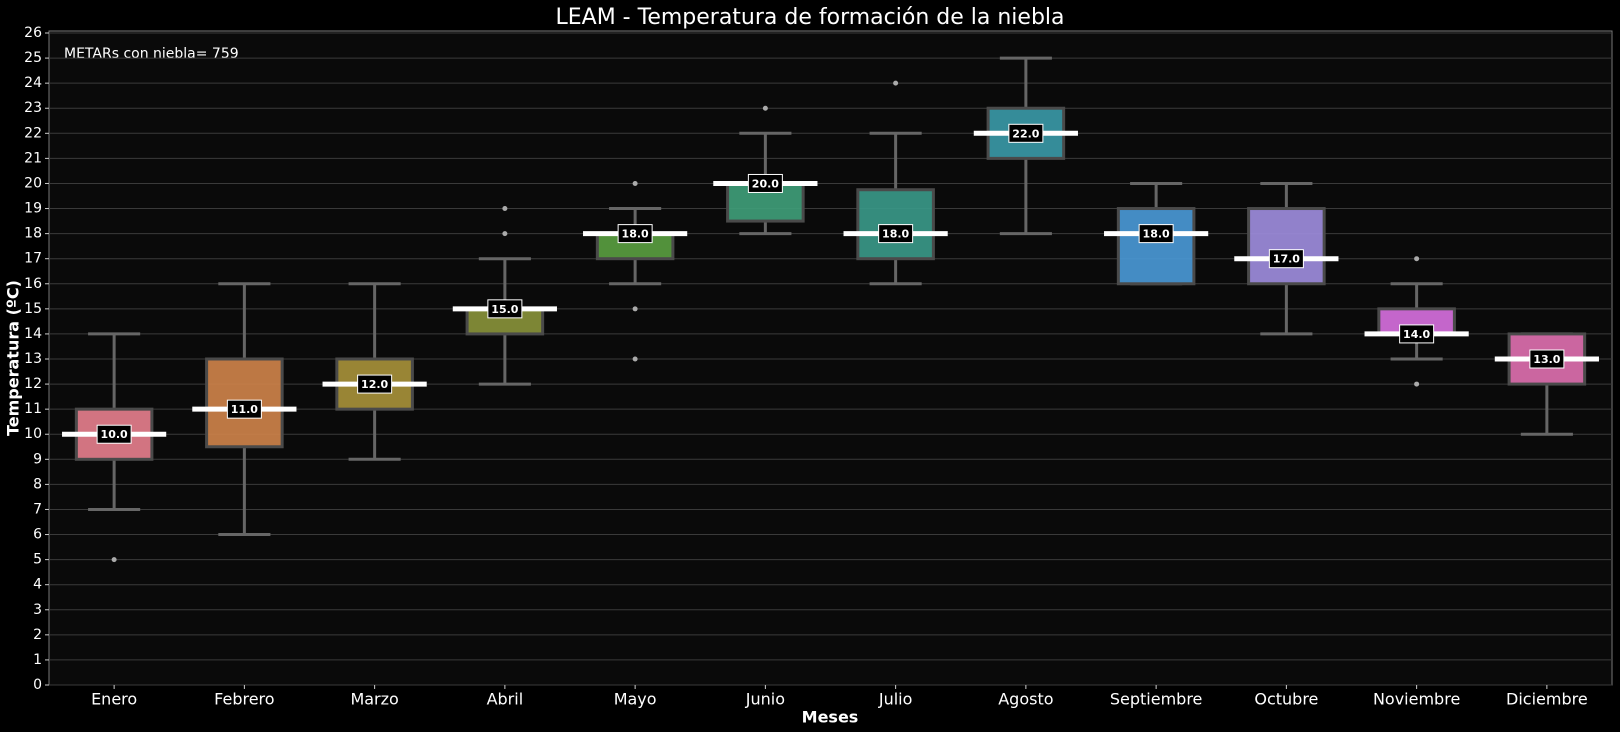 The width and height of the screenshot is (1620, 732). Describe the element at coordinates (37, 685) in the screenshot. I see `y-tick-label: 0` at that location.